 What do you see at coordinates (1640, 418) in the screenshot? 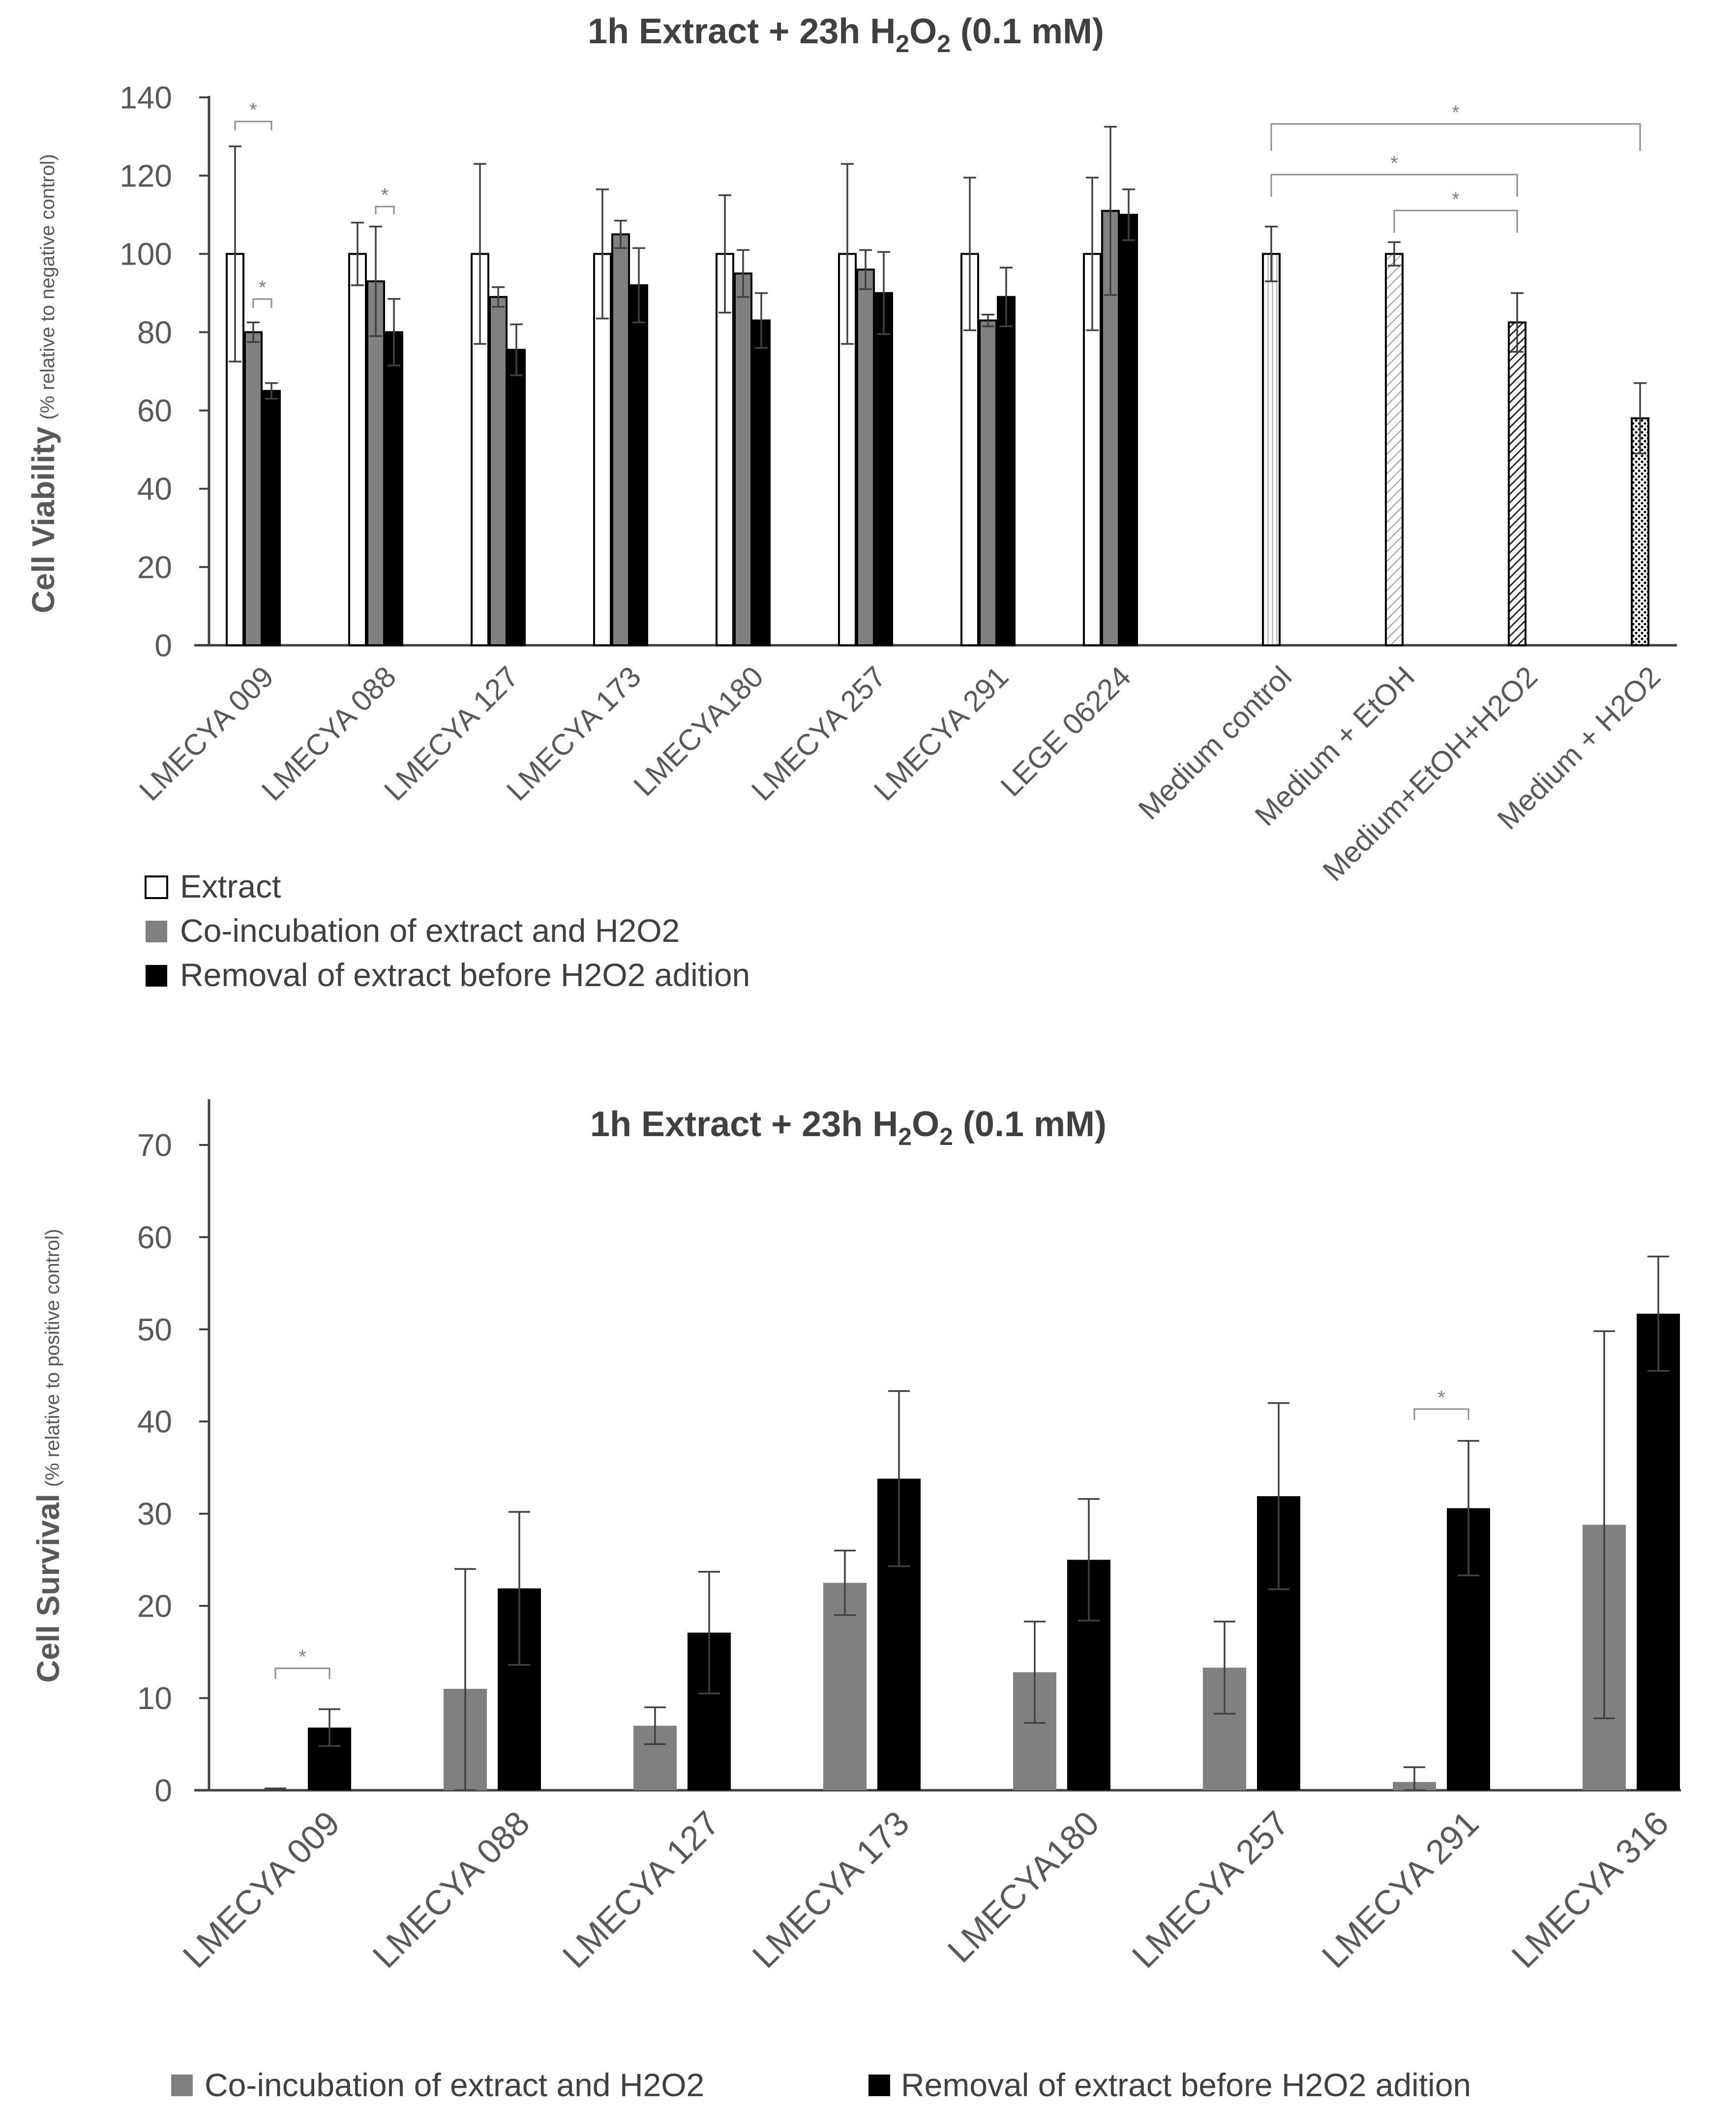
I see `error-control-medium-h2o2` at bounding box center [1640, 418].